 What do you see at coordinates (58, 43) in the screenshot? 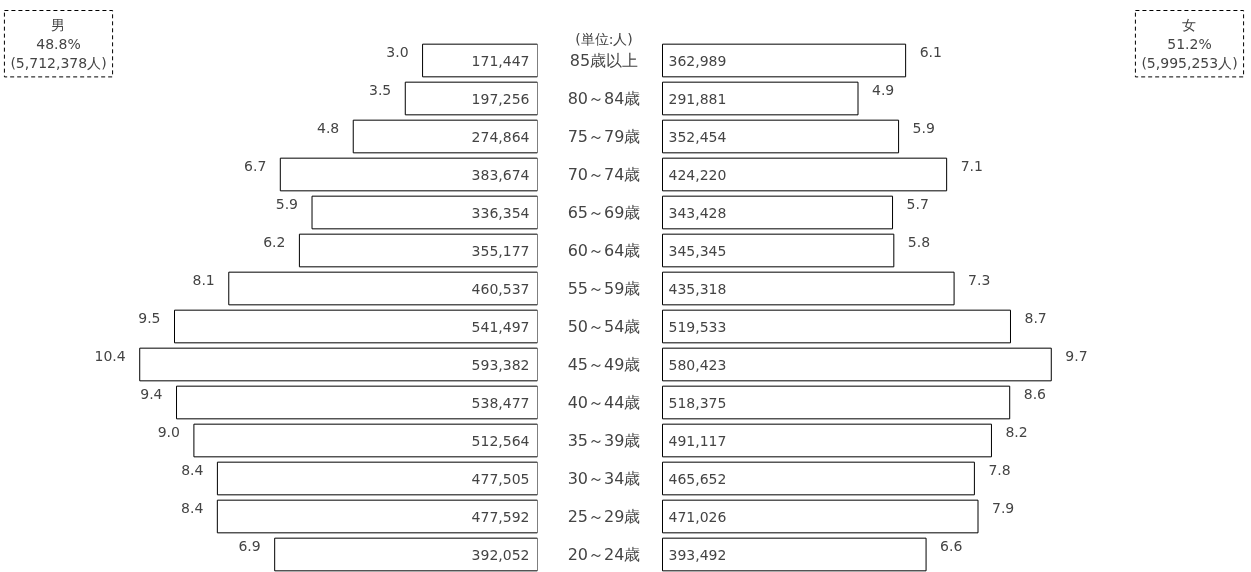
I see `text: 男 48.8% (5,712,378人)` at bounding box center [58, 43].